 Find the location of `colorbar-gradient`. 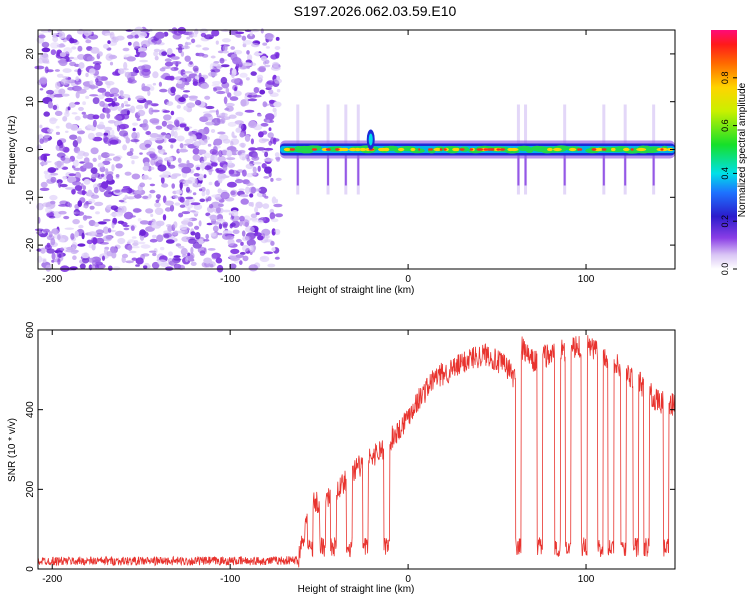

colorbar-gradient is located at coordinates (724, 149).